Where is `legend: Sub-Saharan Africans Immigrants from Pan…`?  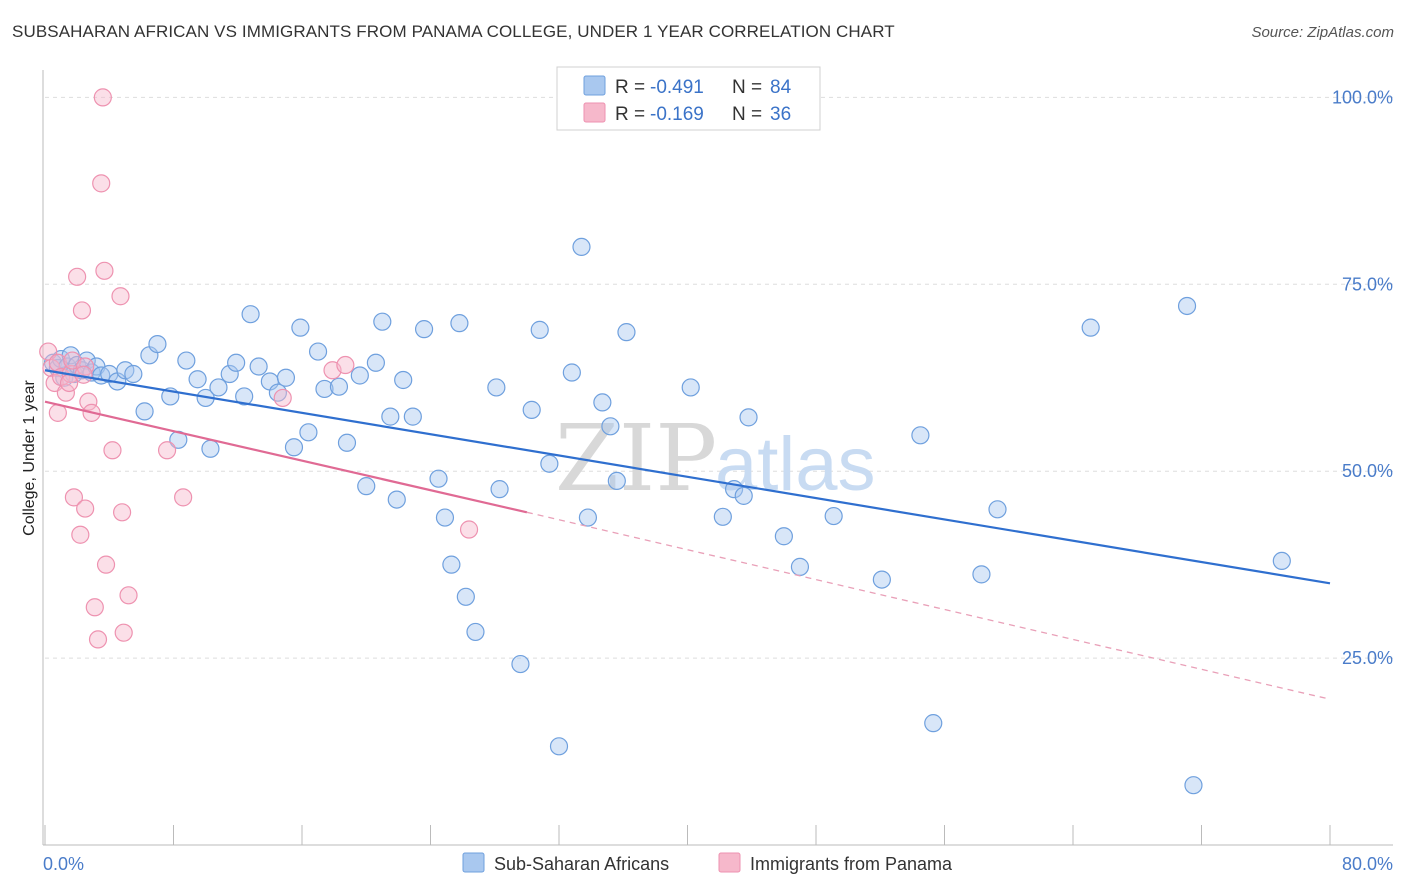 legend: Sub-Saharan Africans Immigrants from Pan… is located at coordinates (707, 863).